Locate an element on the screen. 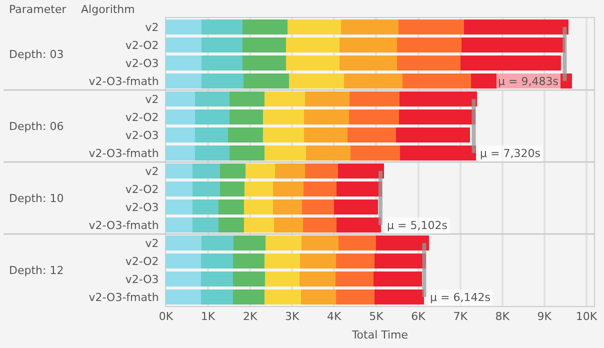  x-tick-label: 6K is located at coordinates (418, 317).